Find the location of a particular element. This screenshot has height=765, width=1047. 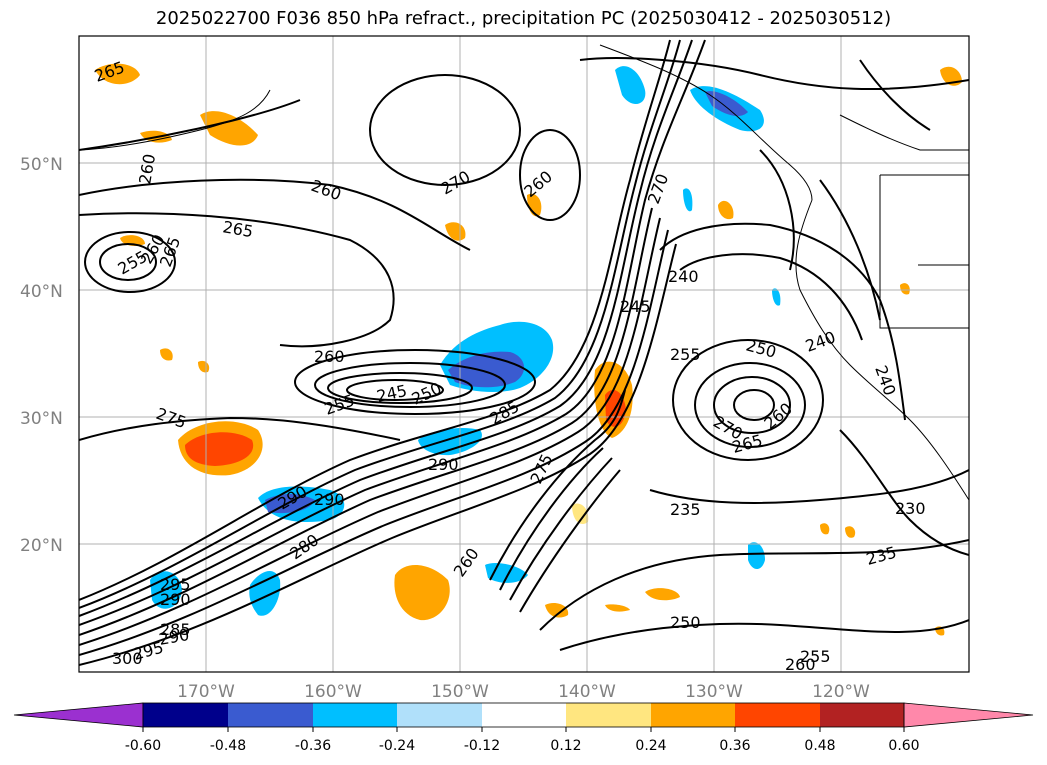

lon-tick-label: 120°W is located at coordinates (841, 692).